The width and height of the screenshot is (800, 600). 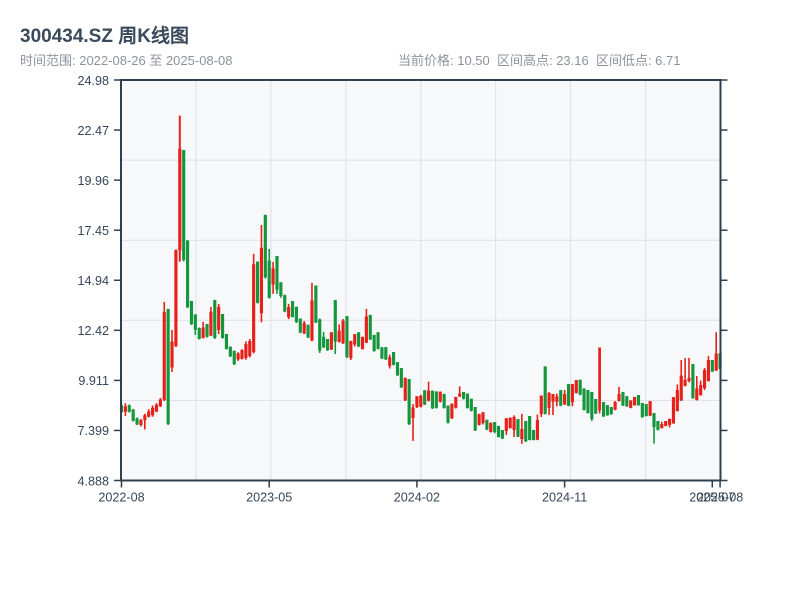 What do you see at coordinates (93, 81) in the screenshot?
I see `svg-text: 24.98` at bounding box center [93, 81].